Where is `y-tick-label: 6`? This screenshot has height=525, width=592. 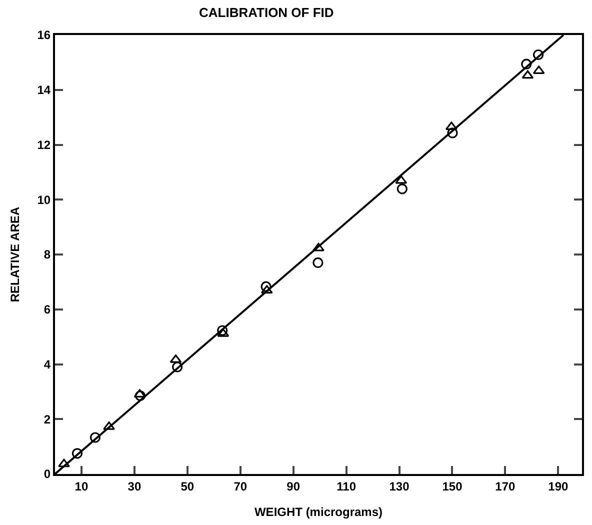 y-tick-label: 6 is located at coordinates (47, 309).